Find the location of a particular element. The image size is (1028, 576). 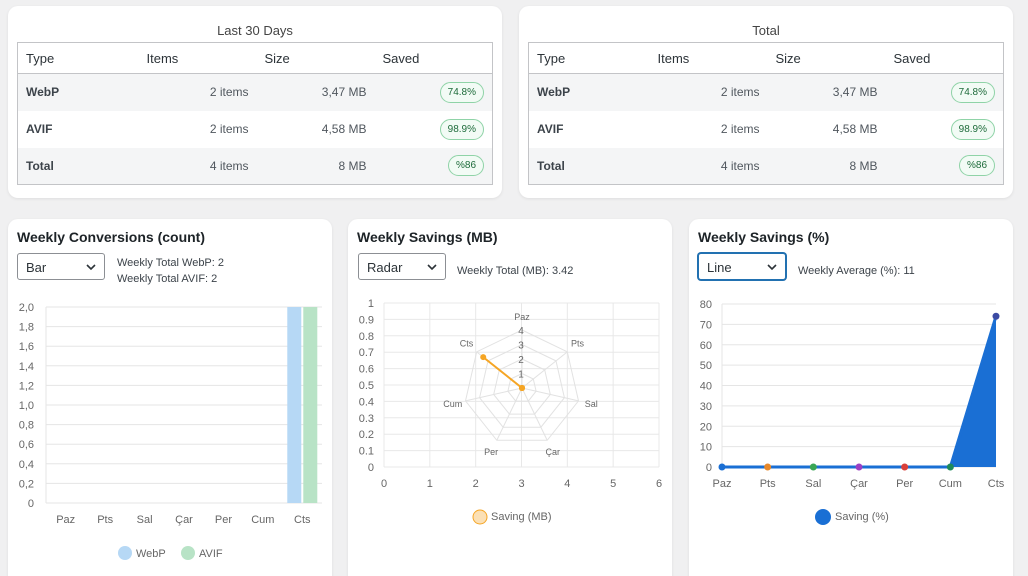

x-tick-label: Per is located at coordinates (223, 520).